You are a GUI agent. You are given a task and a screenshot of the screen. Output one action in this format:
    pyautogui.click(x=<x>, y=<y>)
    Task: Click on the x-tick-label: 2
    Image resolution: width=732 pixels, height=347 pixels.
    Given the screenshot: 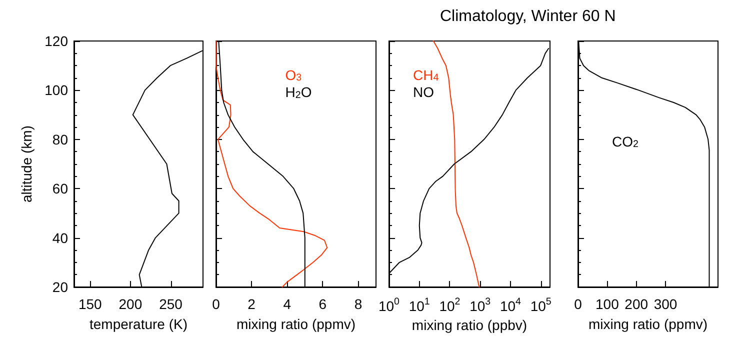 What is the action you would take?
    pyautogui.click(x=252, y=304)
    